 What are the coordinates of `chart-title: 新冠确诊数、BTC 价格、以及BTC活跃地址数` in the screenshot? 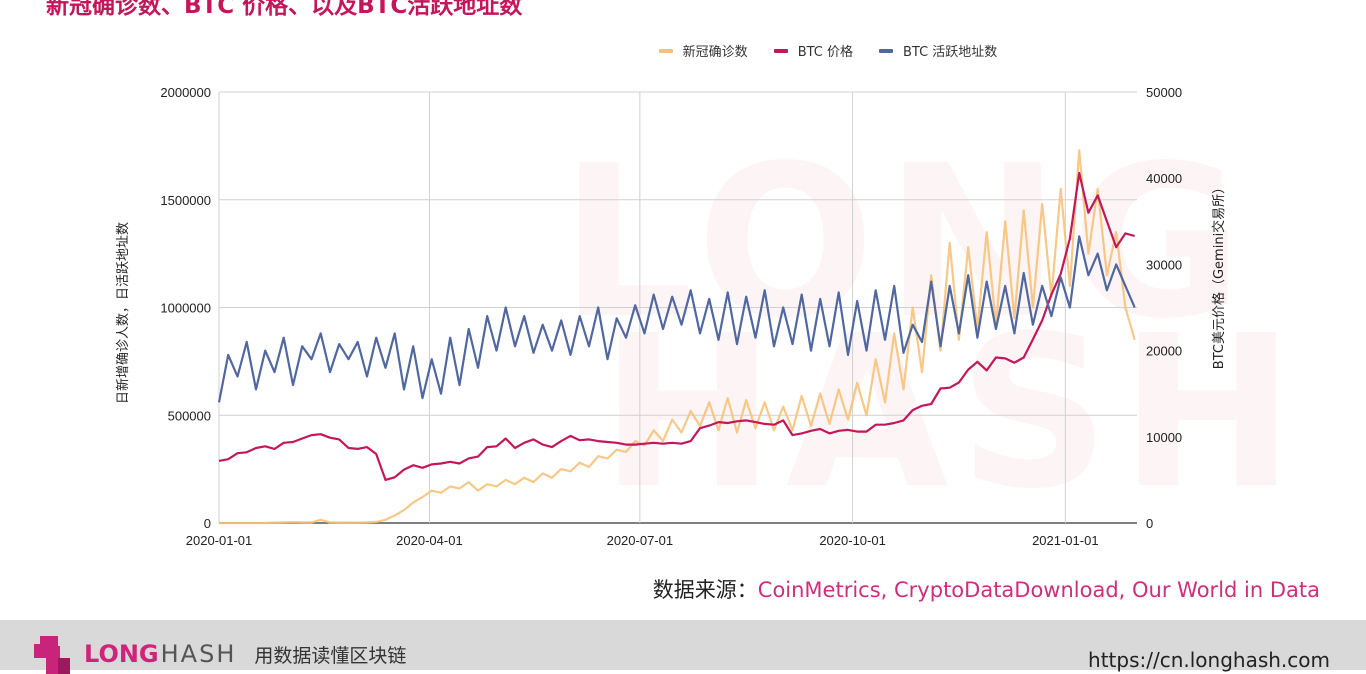 It's located at (284, 9).